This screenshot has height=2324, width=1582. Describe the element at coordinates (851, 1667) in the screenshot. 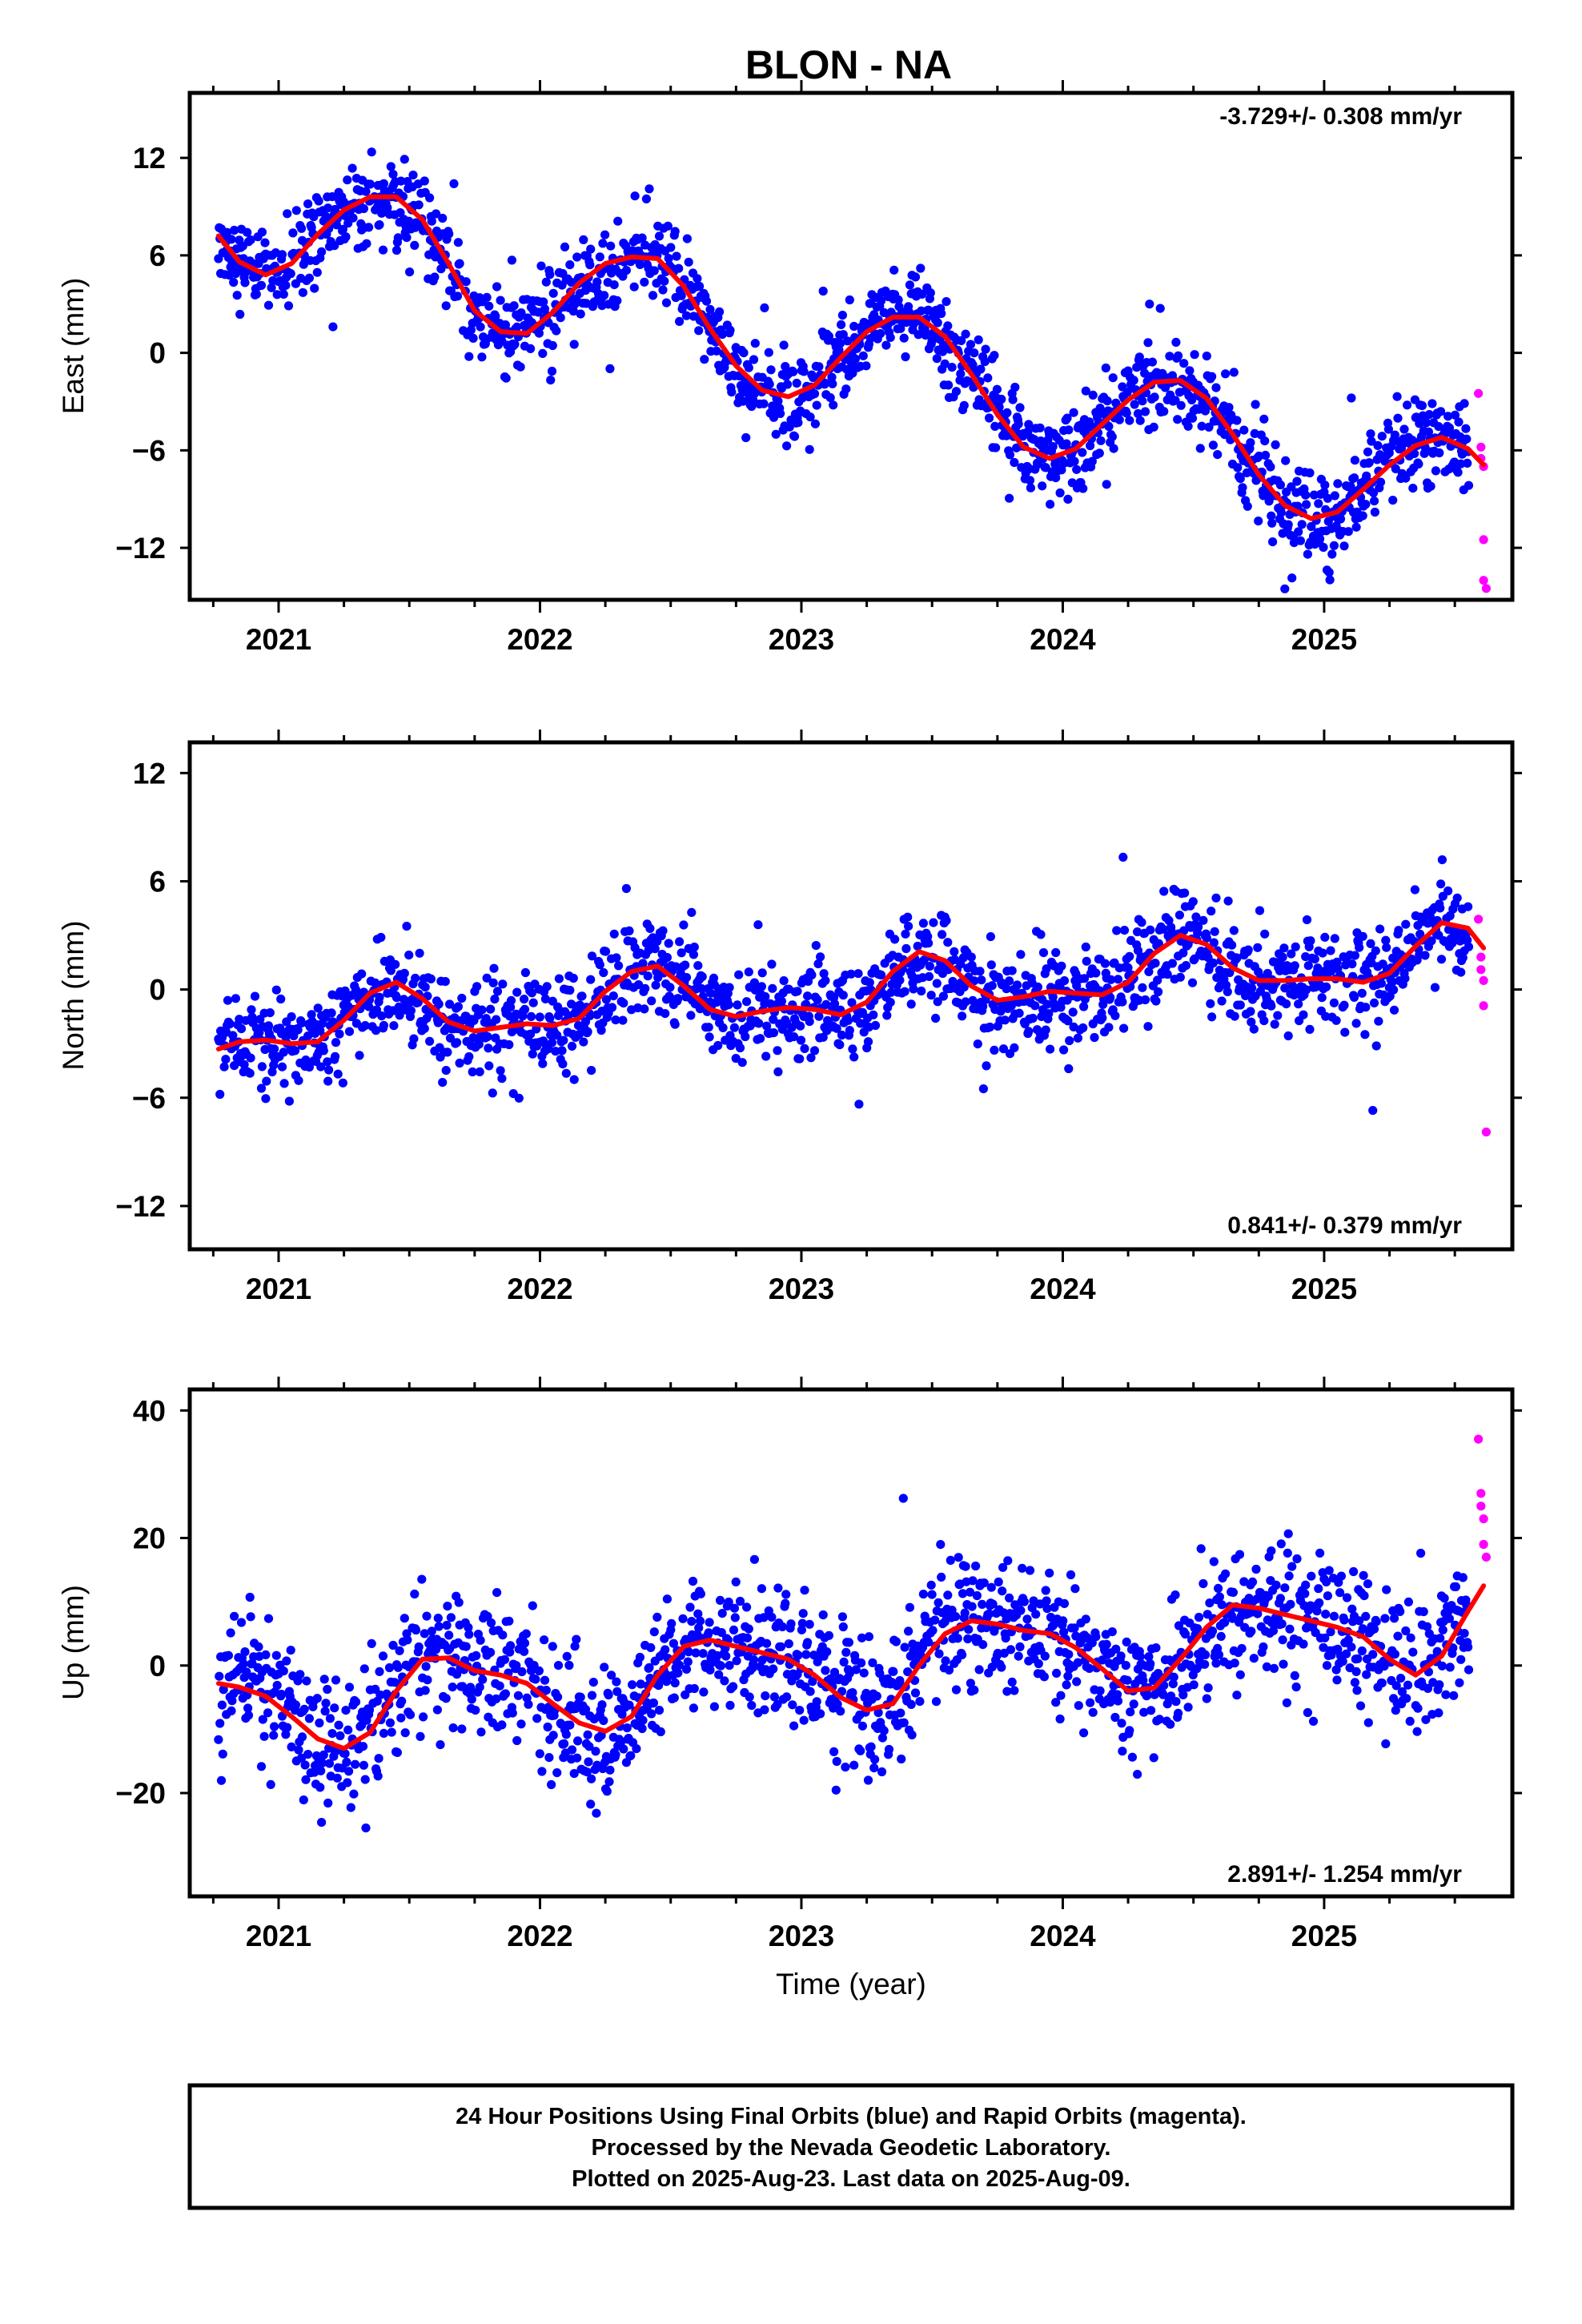

I see `up-model-line` at that location.